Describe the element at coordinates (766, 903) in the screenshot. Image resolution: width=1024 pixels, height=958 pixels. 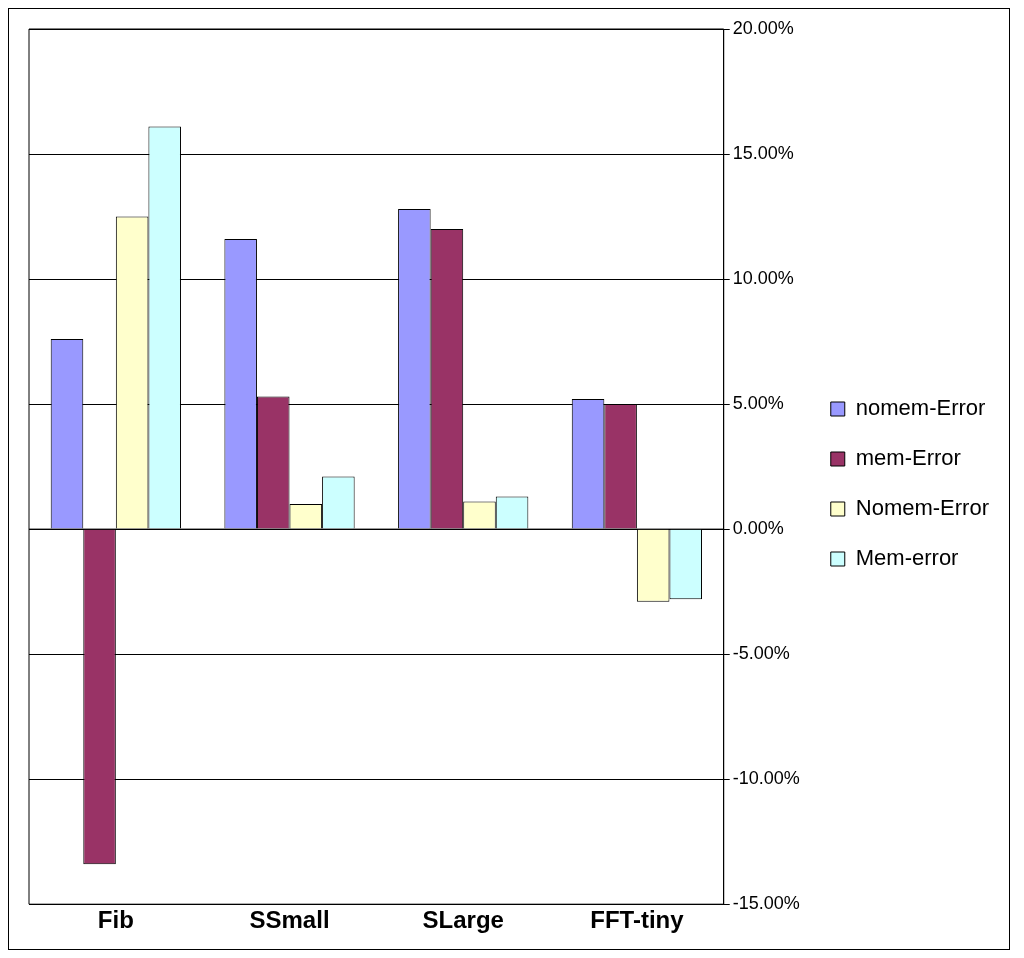
I see `y-tick-label: -15.00%` at that location.